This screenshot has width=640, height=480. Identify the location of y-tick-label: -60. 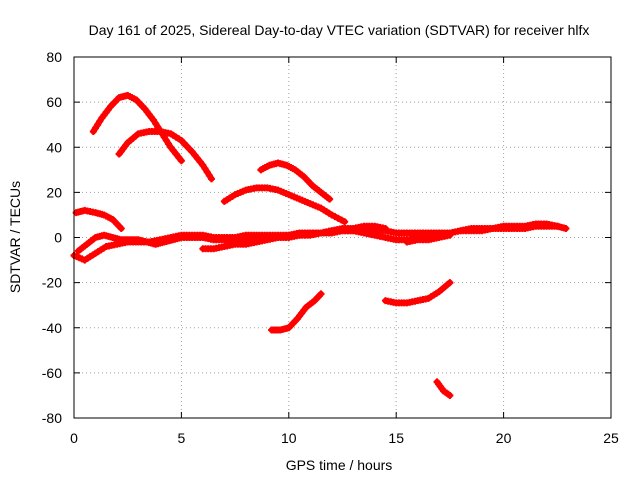
(52, 373).